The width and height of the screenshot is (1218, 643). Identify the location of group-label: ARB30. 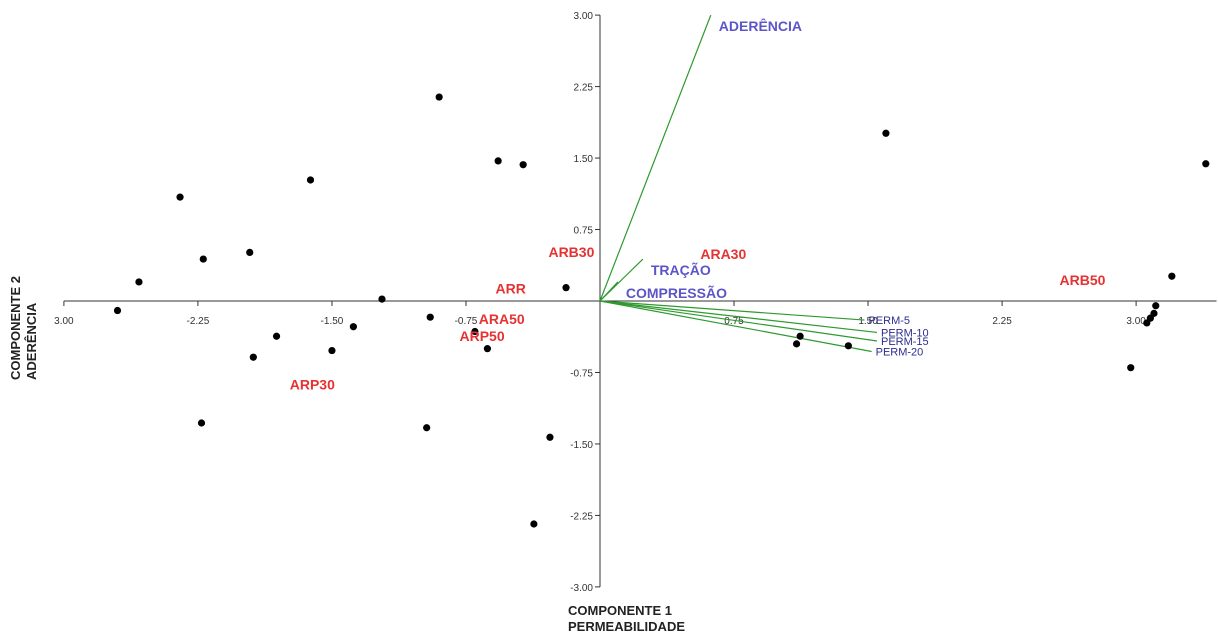
(571, 252).